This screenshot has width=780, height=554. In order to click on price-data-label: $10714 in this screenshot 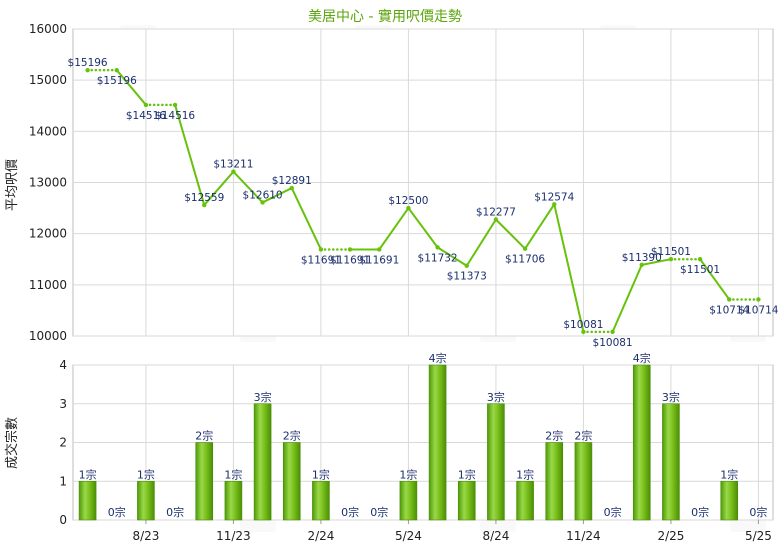, I will do `click(729, 310)`.